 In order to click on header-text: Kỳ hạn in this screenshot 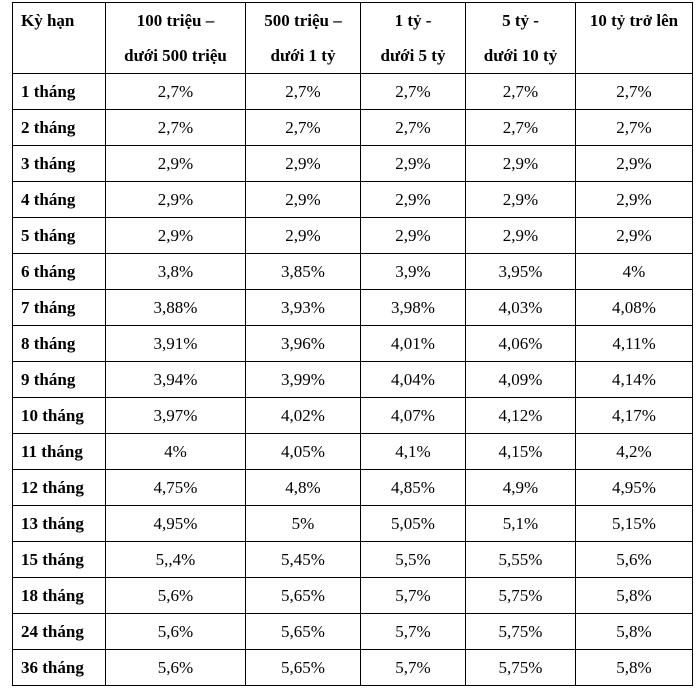, I will do `click(48, 20)`.